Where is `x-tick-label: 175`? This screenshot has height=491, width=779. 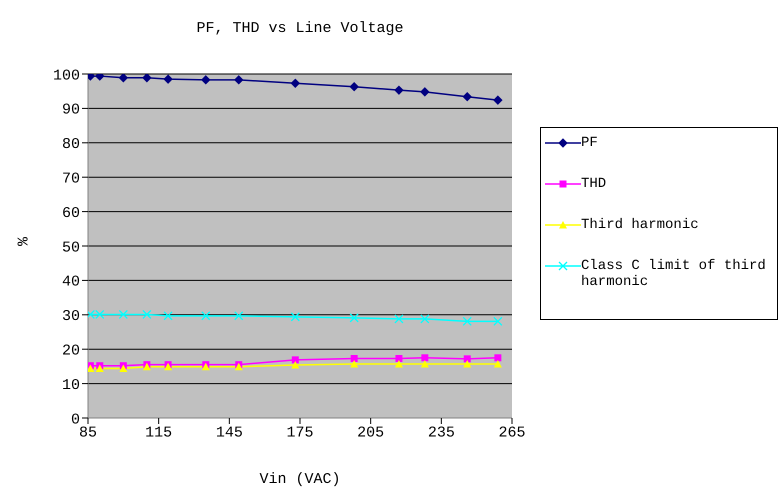
x-tick-label: 175 is located at coordinates (300, 433).